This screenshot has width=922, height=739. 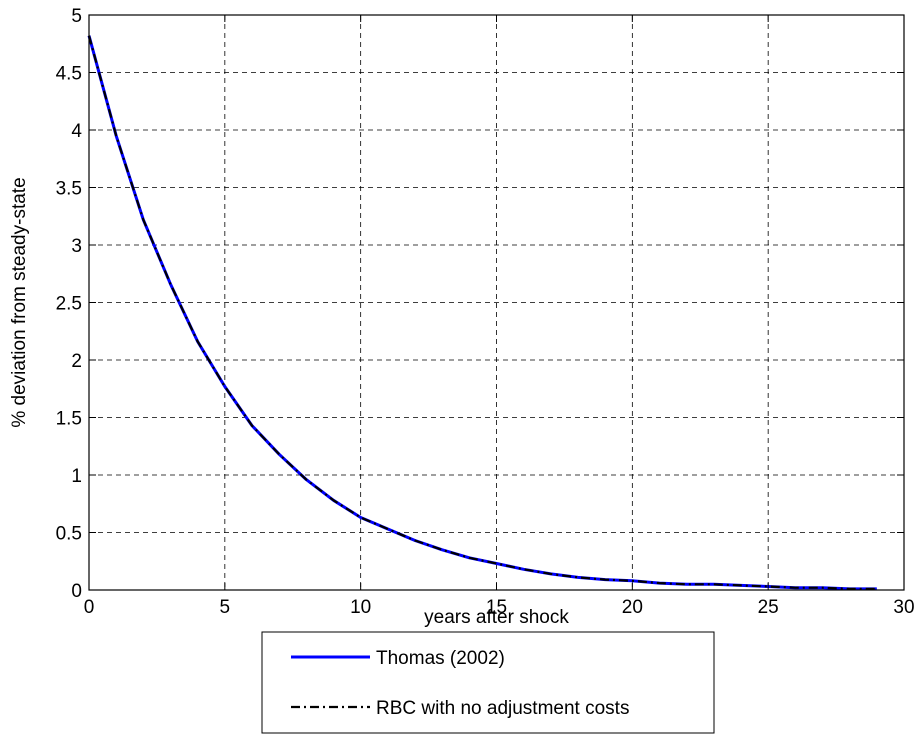 What do you see at coordinates (76, 16) in the screenshot?
I see `y-tick-label: 5` at bounding box center [76, 16].